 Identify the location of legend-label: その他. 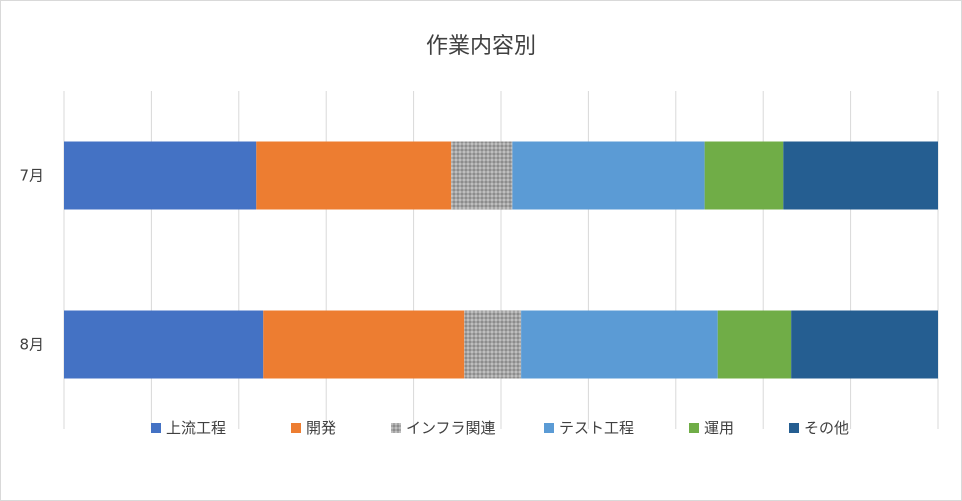
(826, 428).